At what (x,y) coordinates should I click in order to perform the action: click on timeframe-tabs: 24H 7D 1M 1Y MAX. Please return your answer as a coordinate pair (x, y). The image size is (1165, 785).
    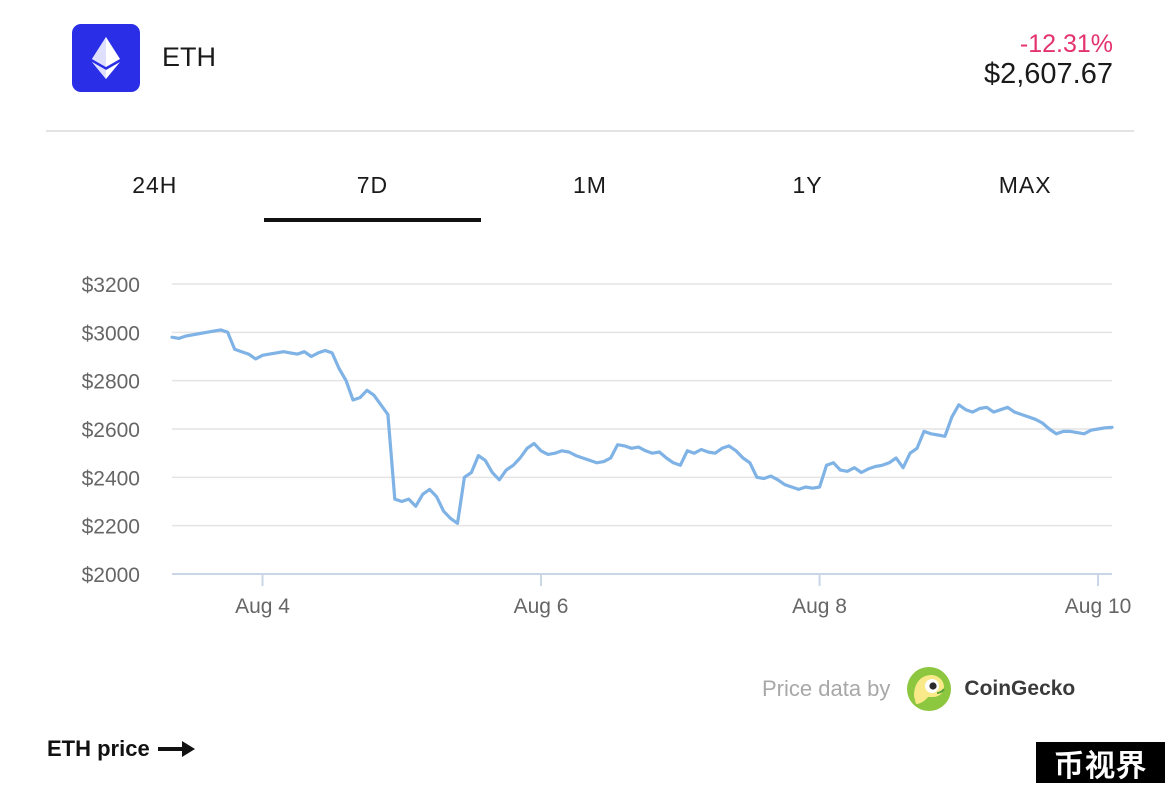
    Looking at the image, I should click on (590, 191).